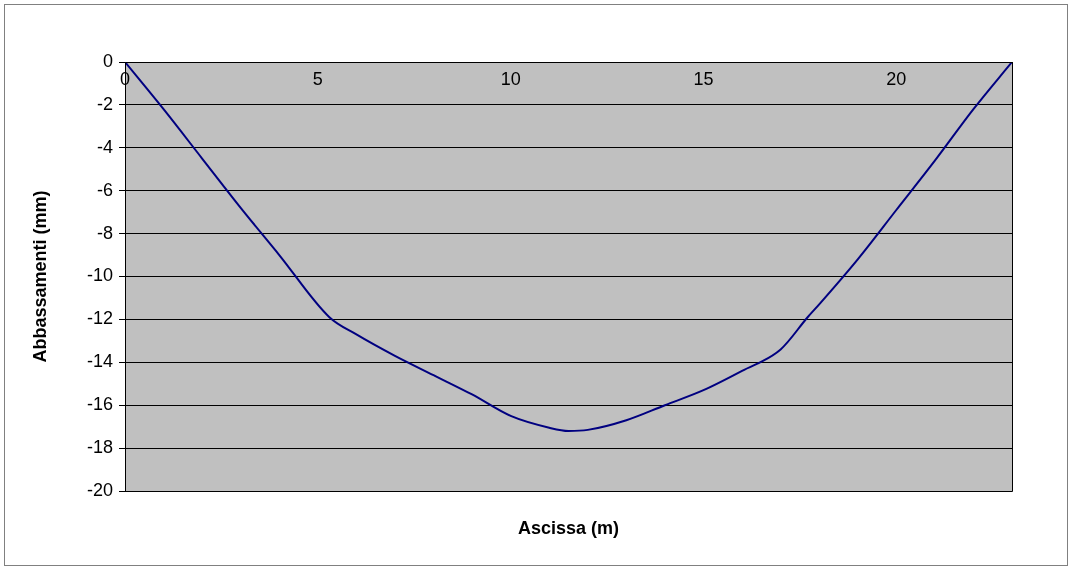 The height and width of the screenshot is (569, 1074). What do you see at coordinates (39, 276) in the screenshot?
I see `y-axis-title: Abbassamenti (mm)` at bounding box center [39, 276].